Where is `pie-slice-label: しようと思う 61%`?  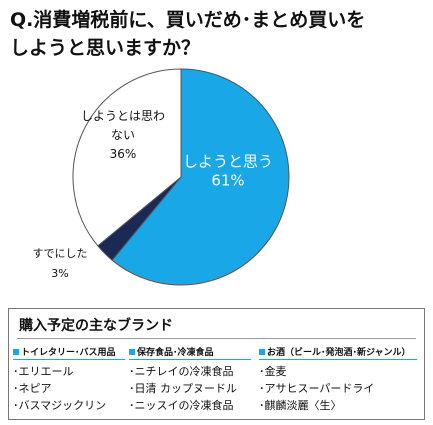
pie-slice-label: しようと思う 61% is located at coordinates (228, 171).